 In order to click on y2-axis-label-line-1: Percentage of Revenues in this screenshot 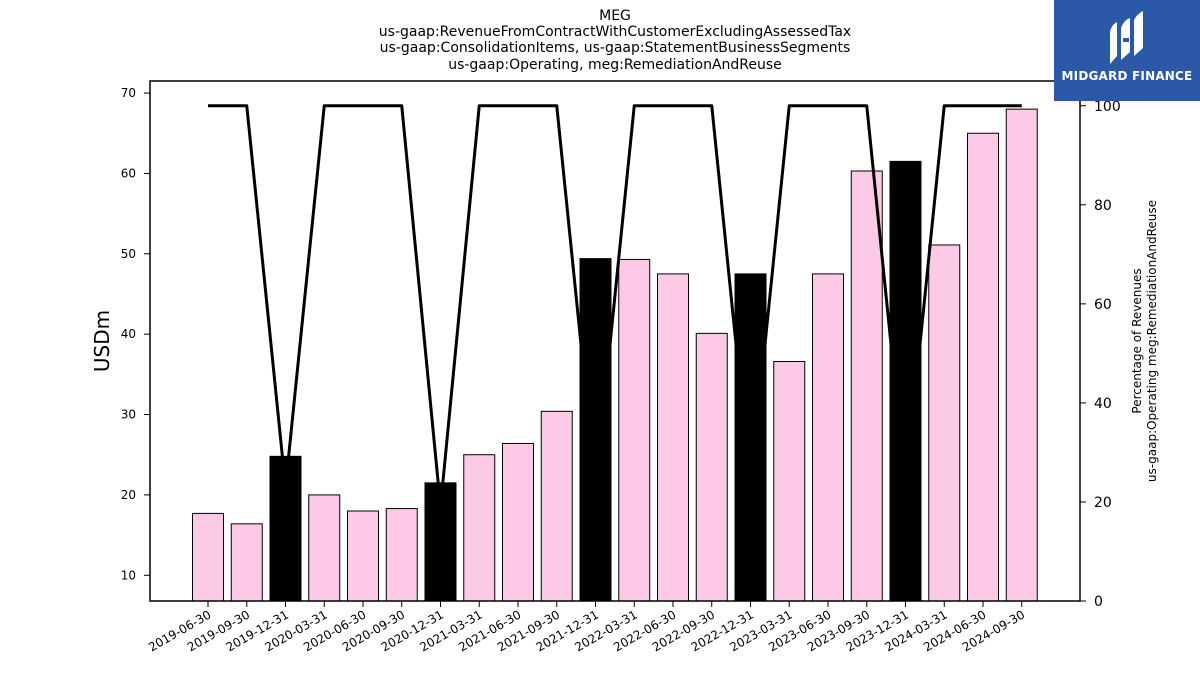, I will do `click(1137, 340)`.